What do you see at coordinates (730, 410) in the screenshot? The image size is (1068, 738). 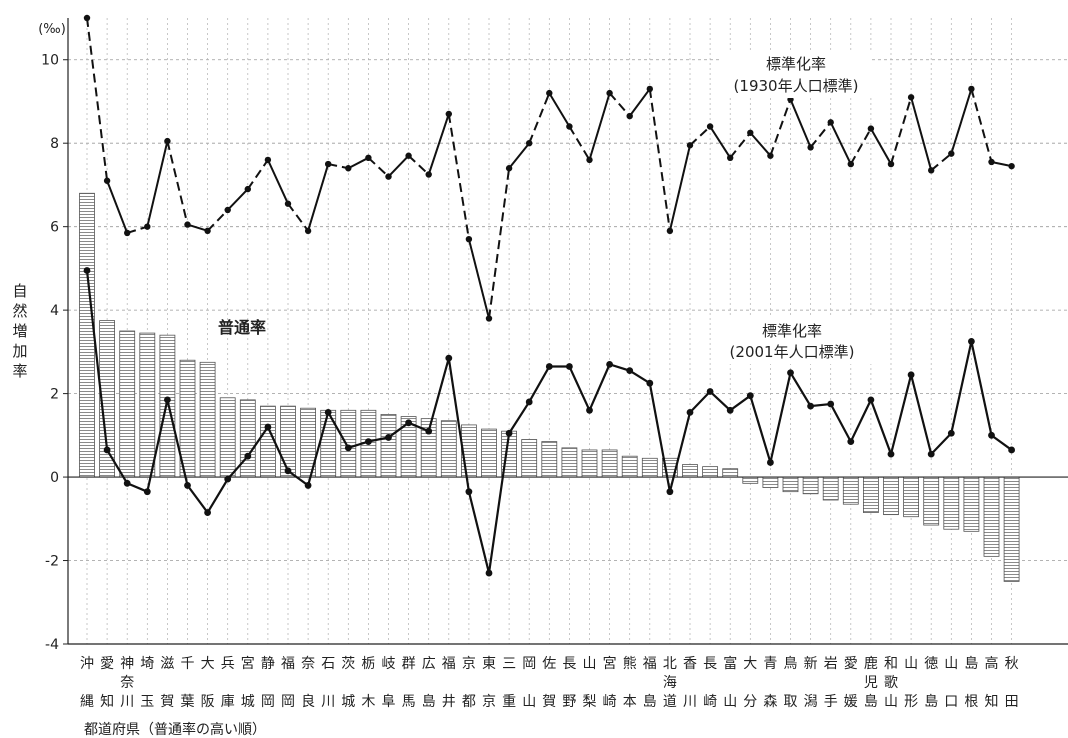 I see `point-2001-富山` at bounding box center [730, 410].